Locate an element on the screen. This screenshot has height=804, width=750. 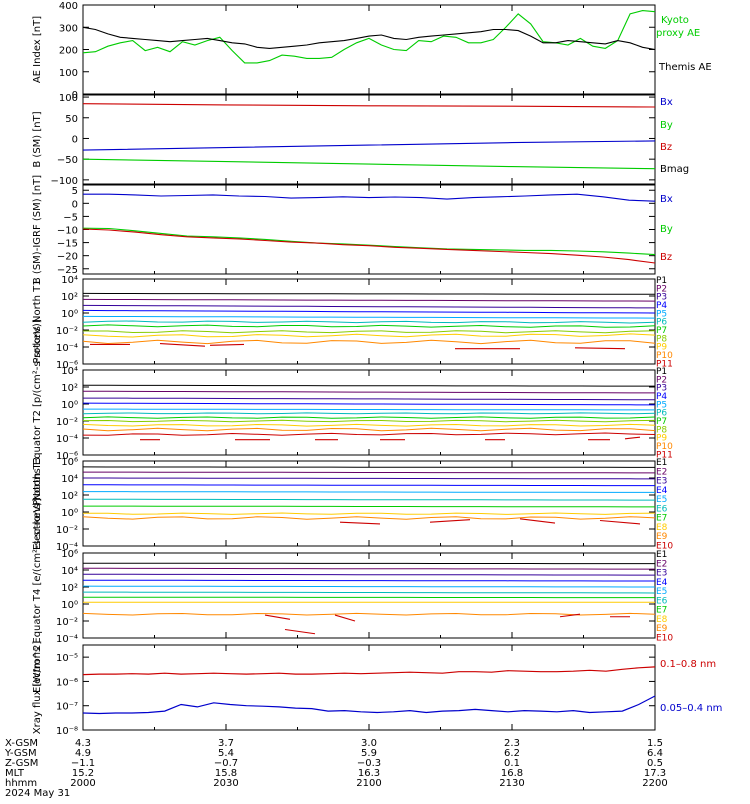
panel-7-ytick-label: 10⁴ is located at coordinates (69, 571).